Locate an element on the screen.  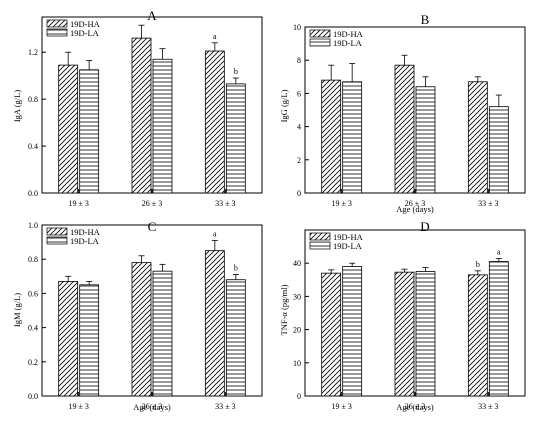
y-tick-label: 20 is located at coordinates (297, 330).